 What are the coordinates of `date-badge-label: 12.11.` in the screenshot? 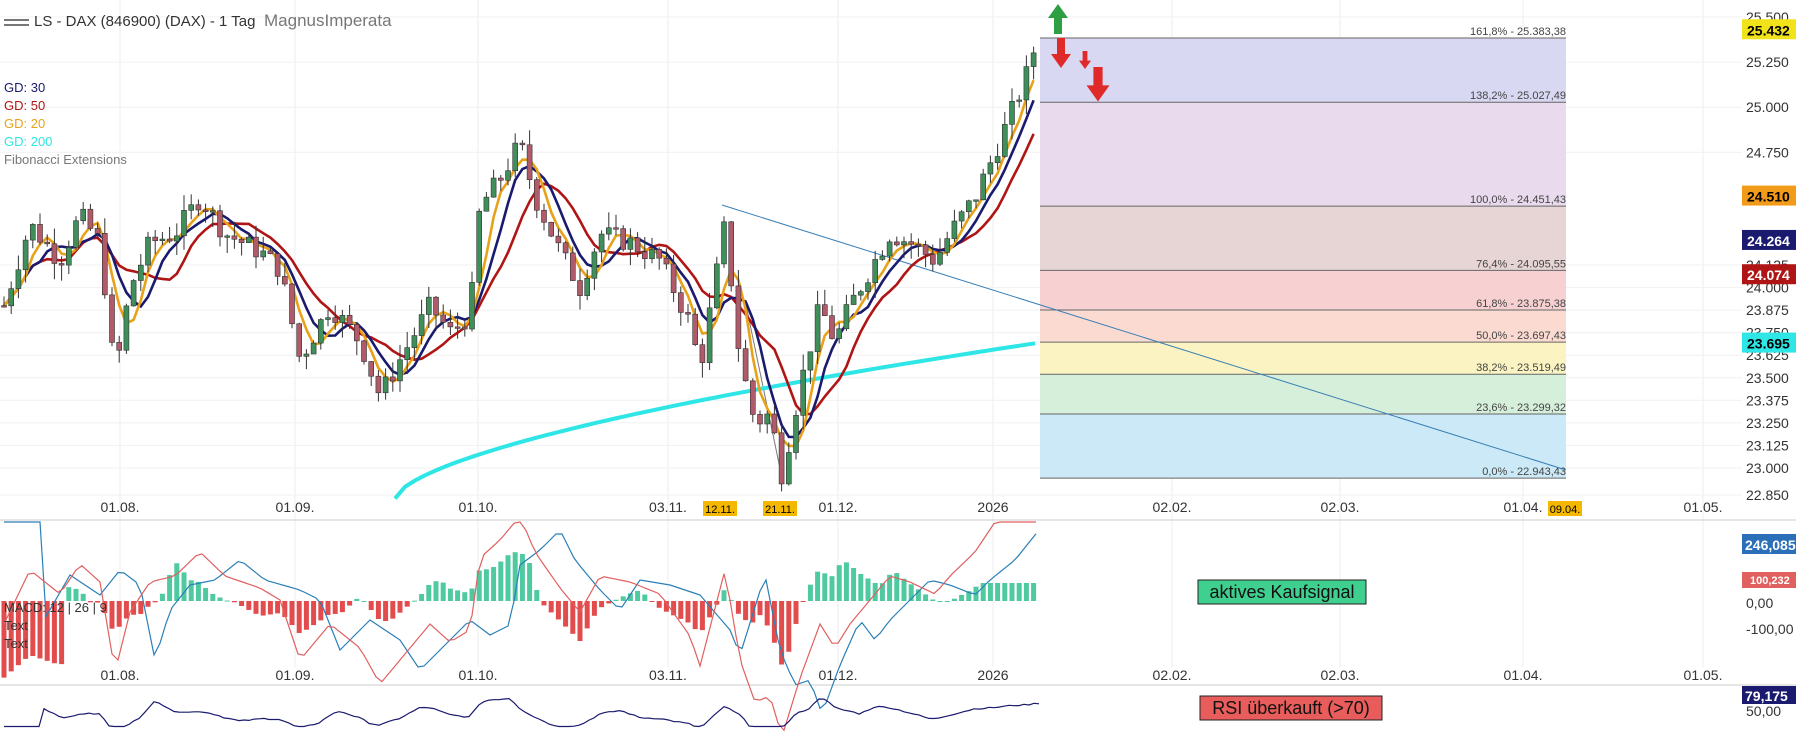 It's located at (720, 510).